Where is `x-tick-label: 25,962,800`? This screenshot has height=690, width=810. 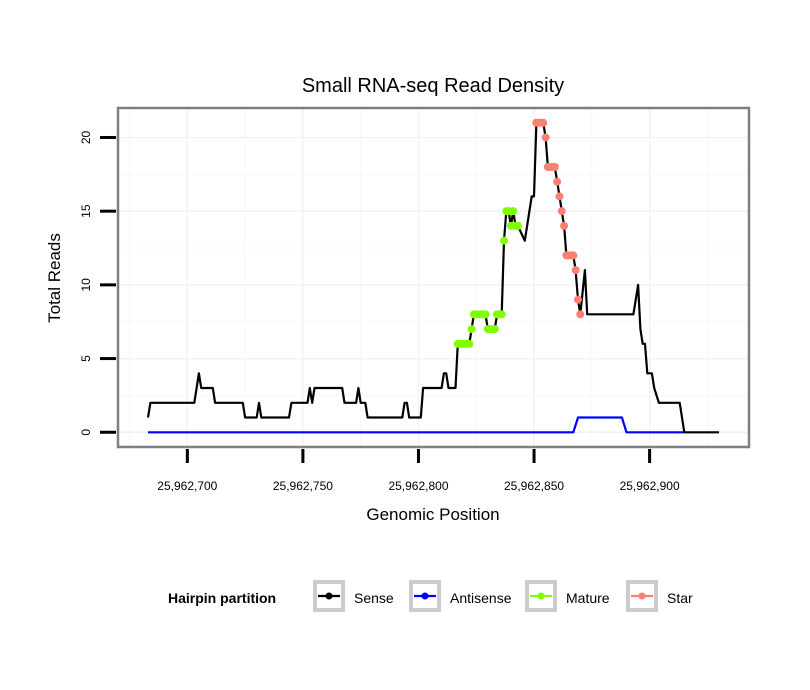
x-tick-label: 25,962,800 is located at coordinates (418, 486).